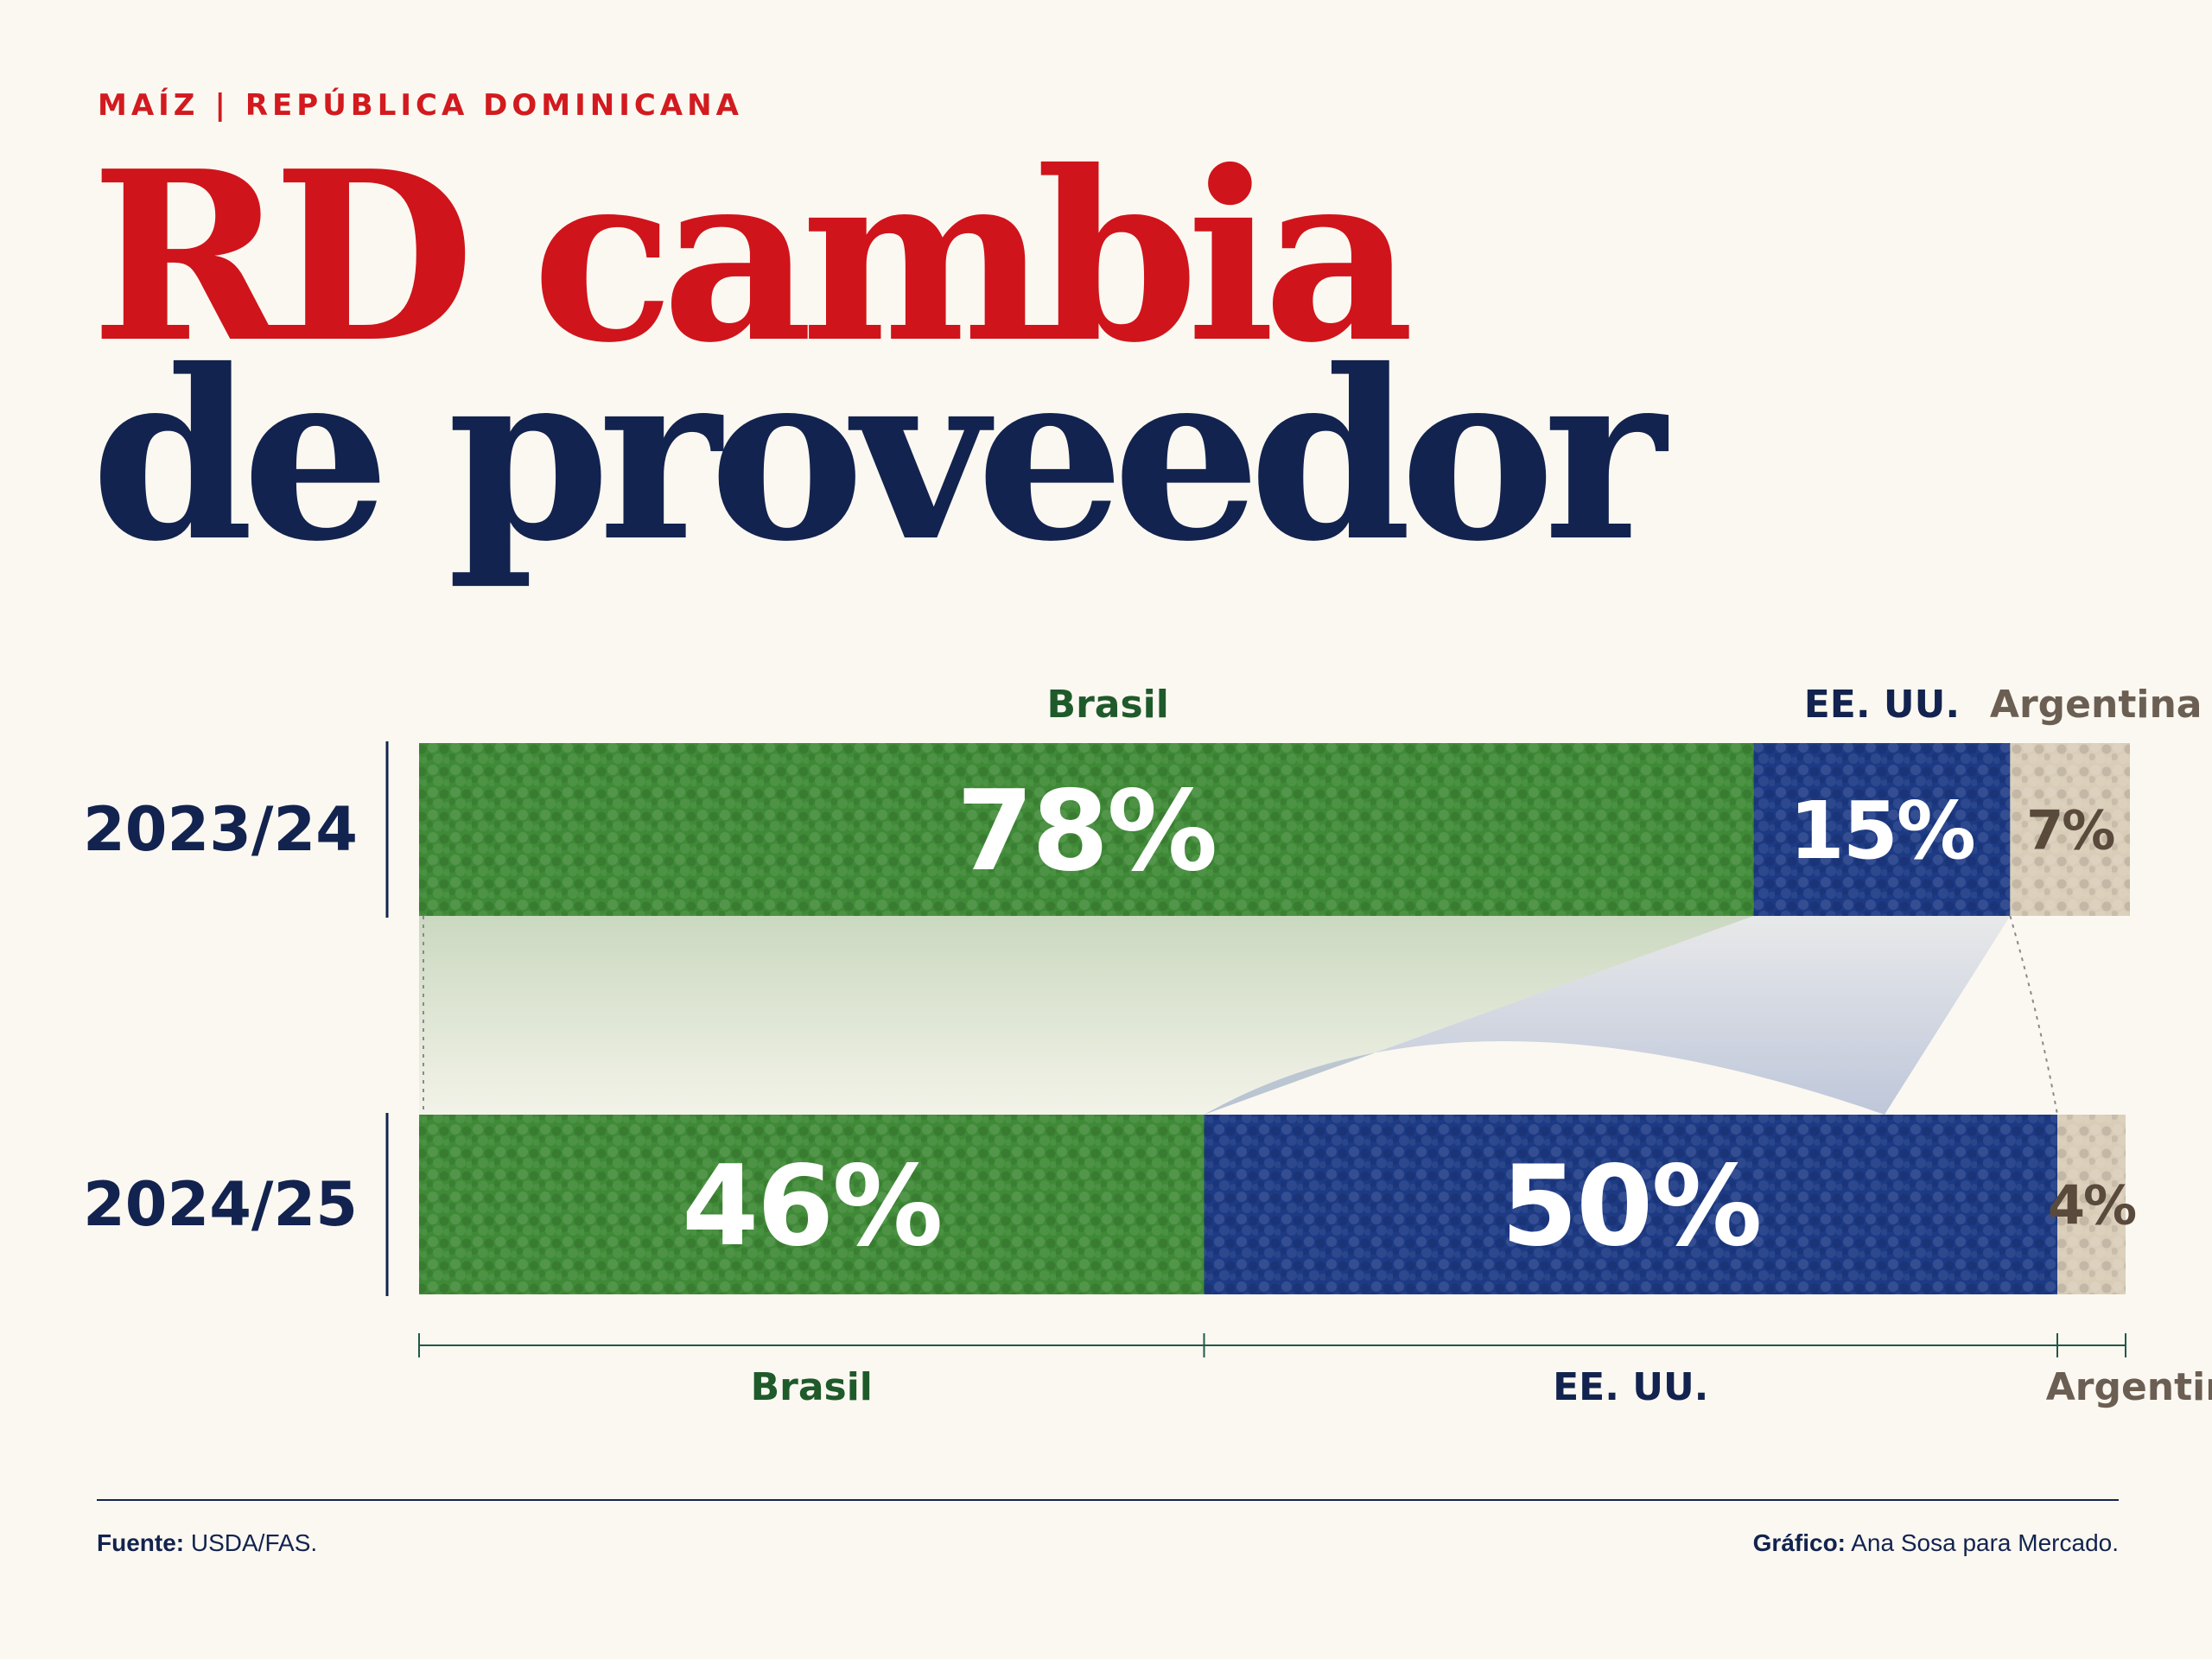 The image size is (2212, 1659). I want to click on value-label-brasil-2023-24: 78%, so click(1086, 831).